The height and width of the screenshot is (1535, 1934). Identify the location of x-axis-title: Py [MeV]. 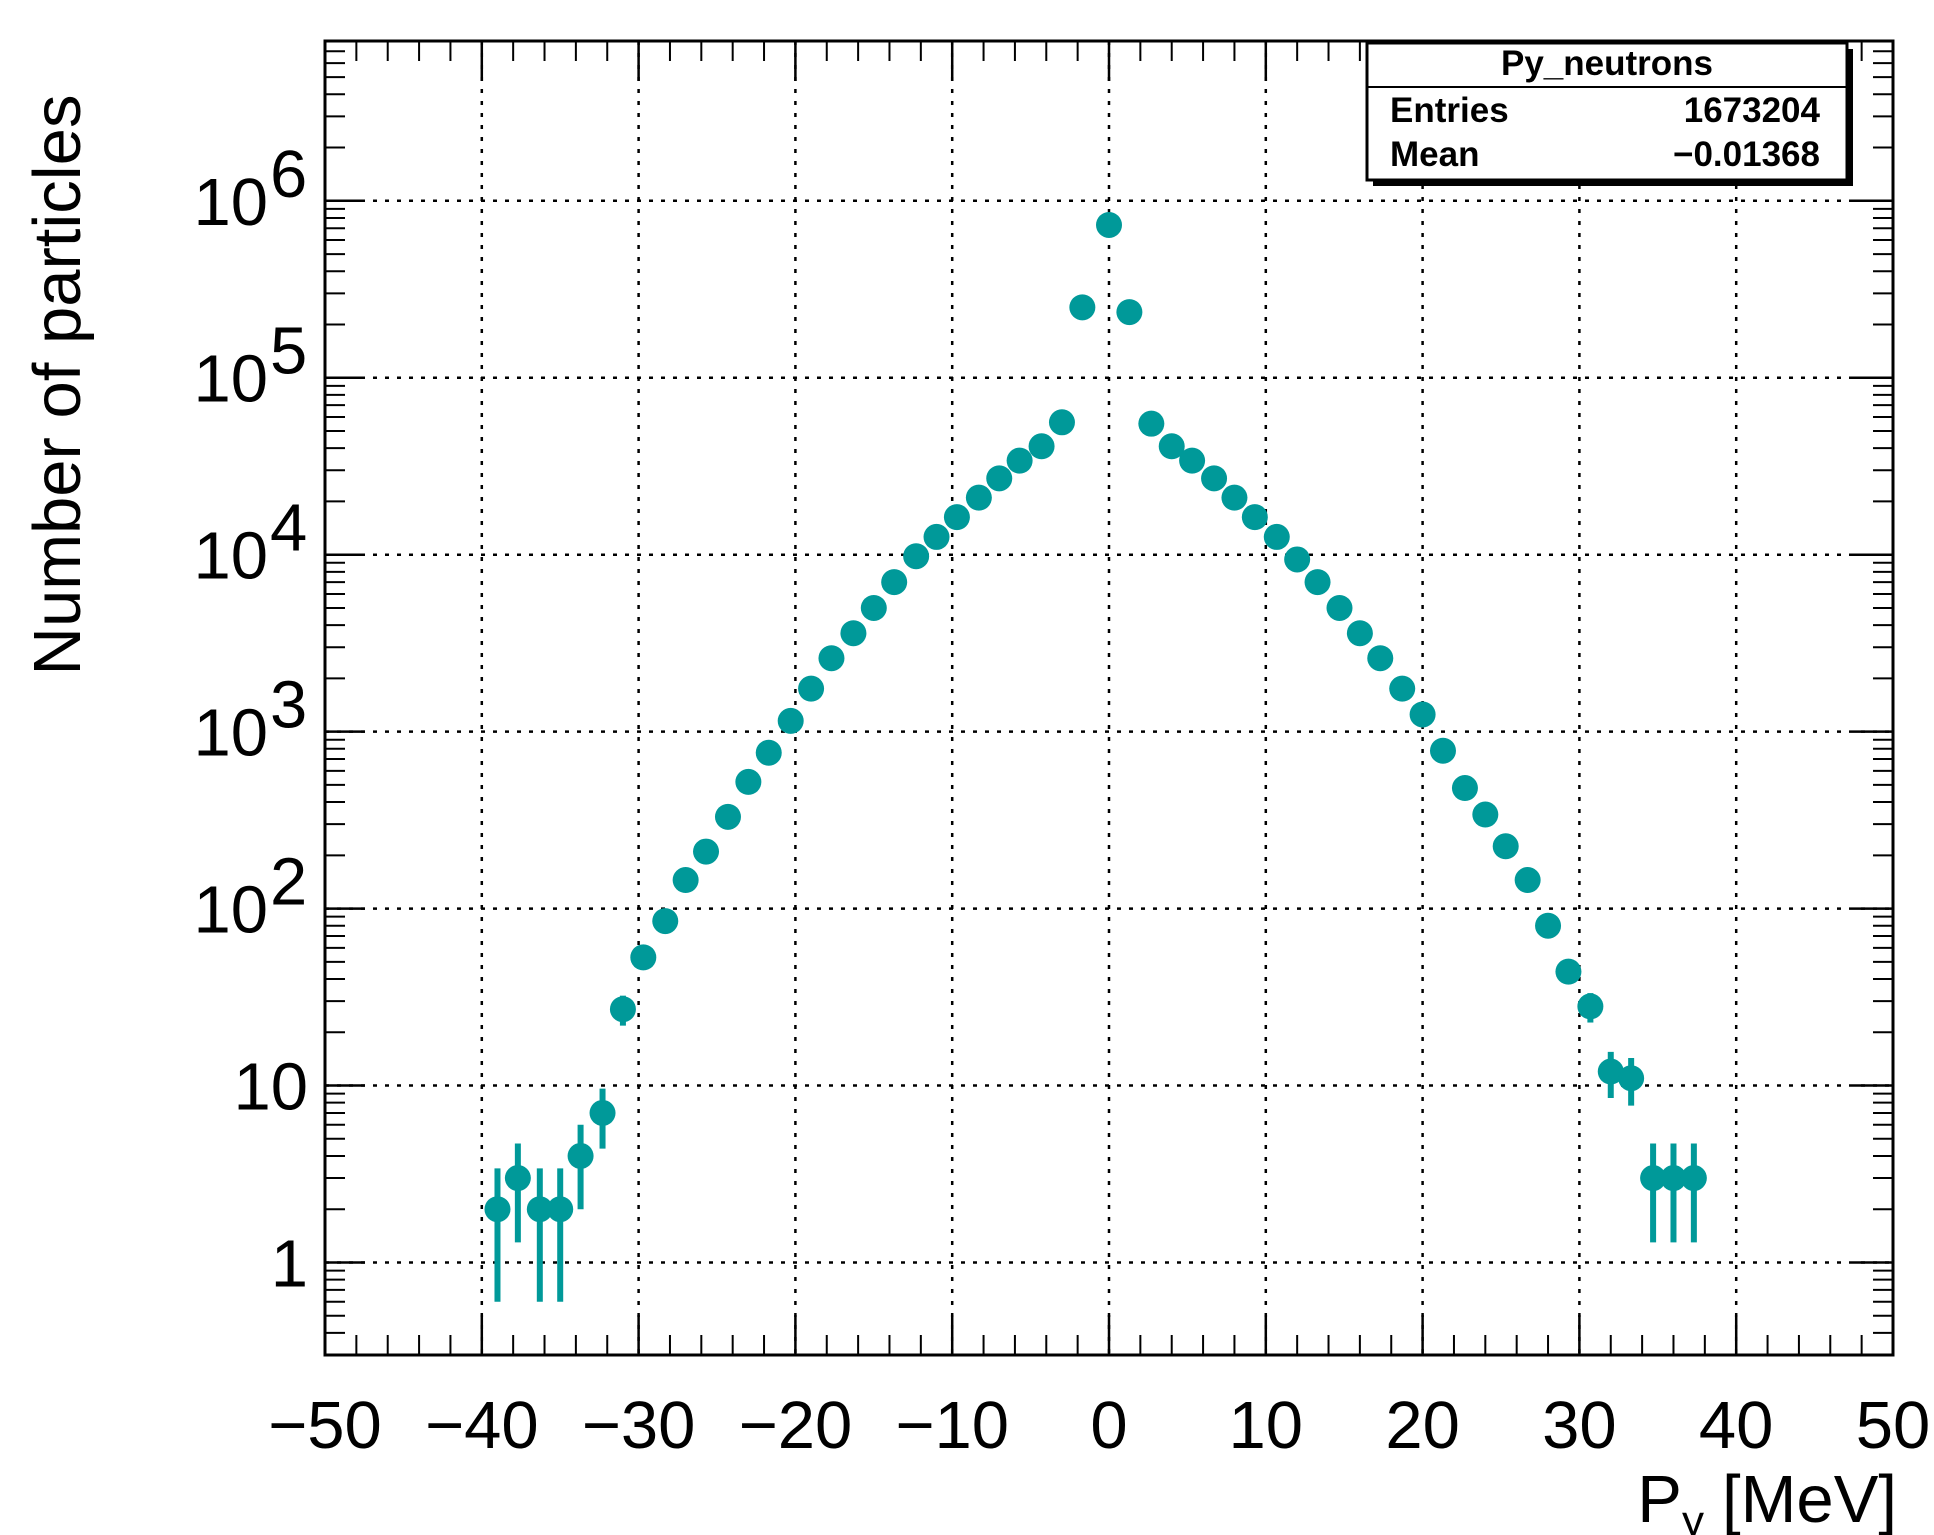
(1767, 1498).